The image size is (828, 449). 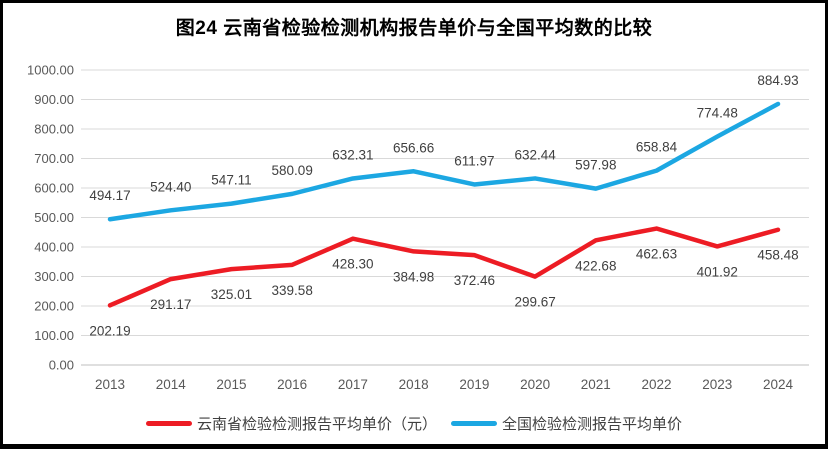 What do you see at coordinates (534, 302) in the screenshot?
I see `yunnan-data-label: 299.67` at bounding box center [534, 302].